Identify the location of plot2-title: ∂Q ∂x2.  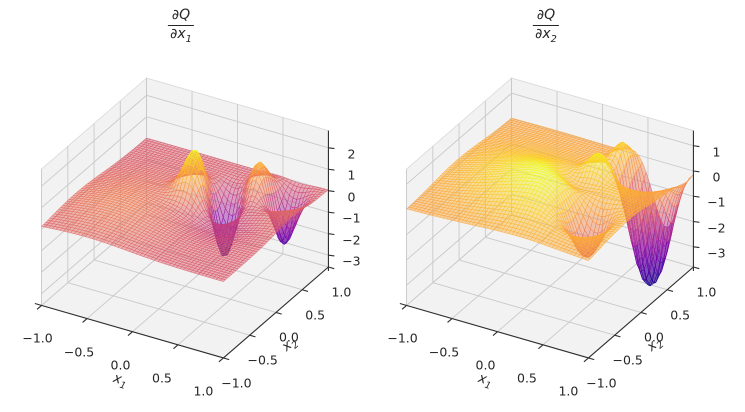
(546, 26).